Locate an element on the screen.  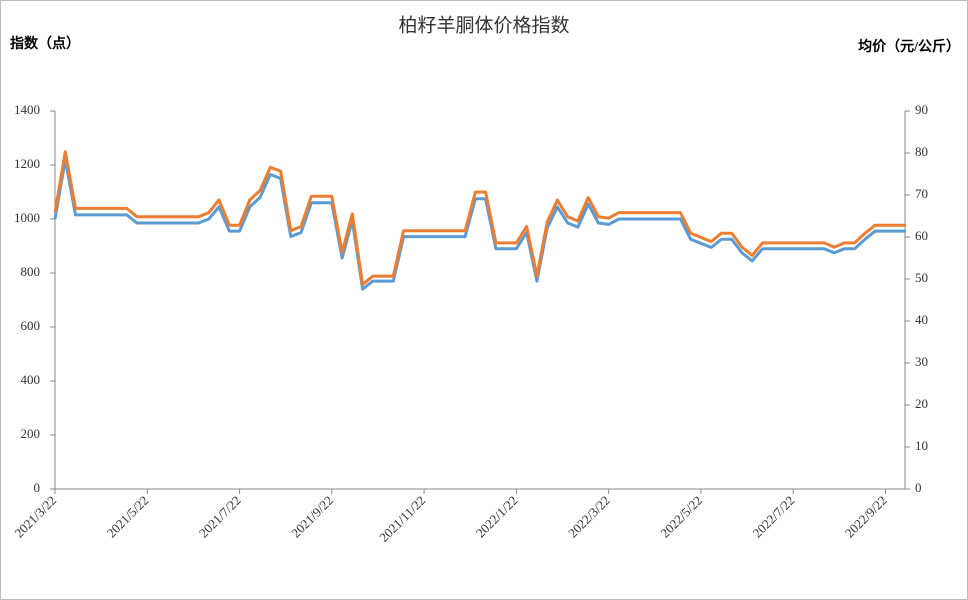
y-tick-label: 0 is located at coordinates (37, 487).